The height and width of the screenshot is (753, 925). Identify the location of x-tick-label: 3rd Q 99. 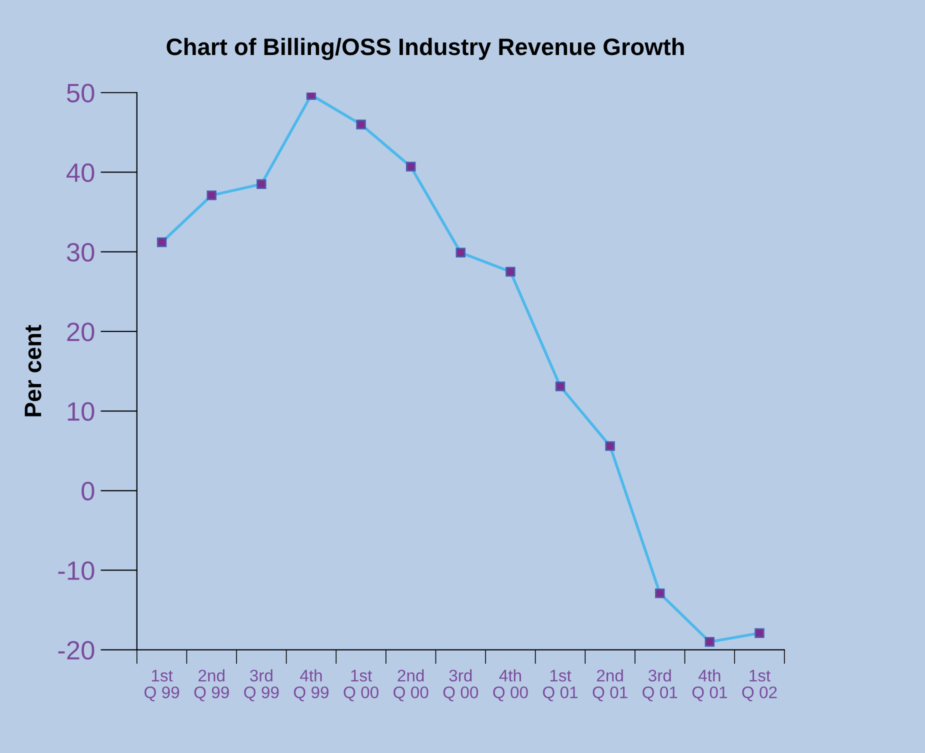
(261, 685).